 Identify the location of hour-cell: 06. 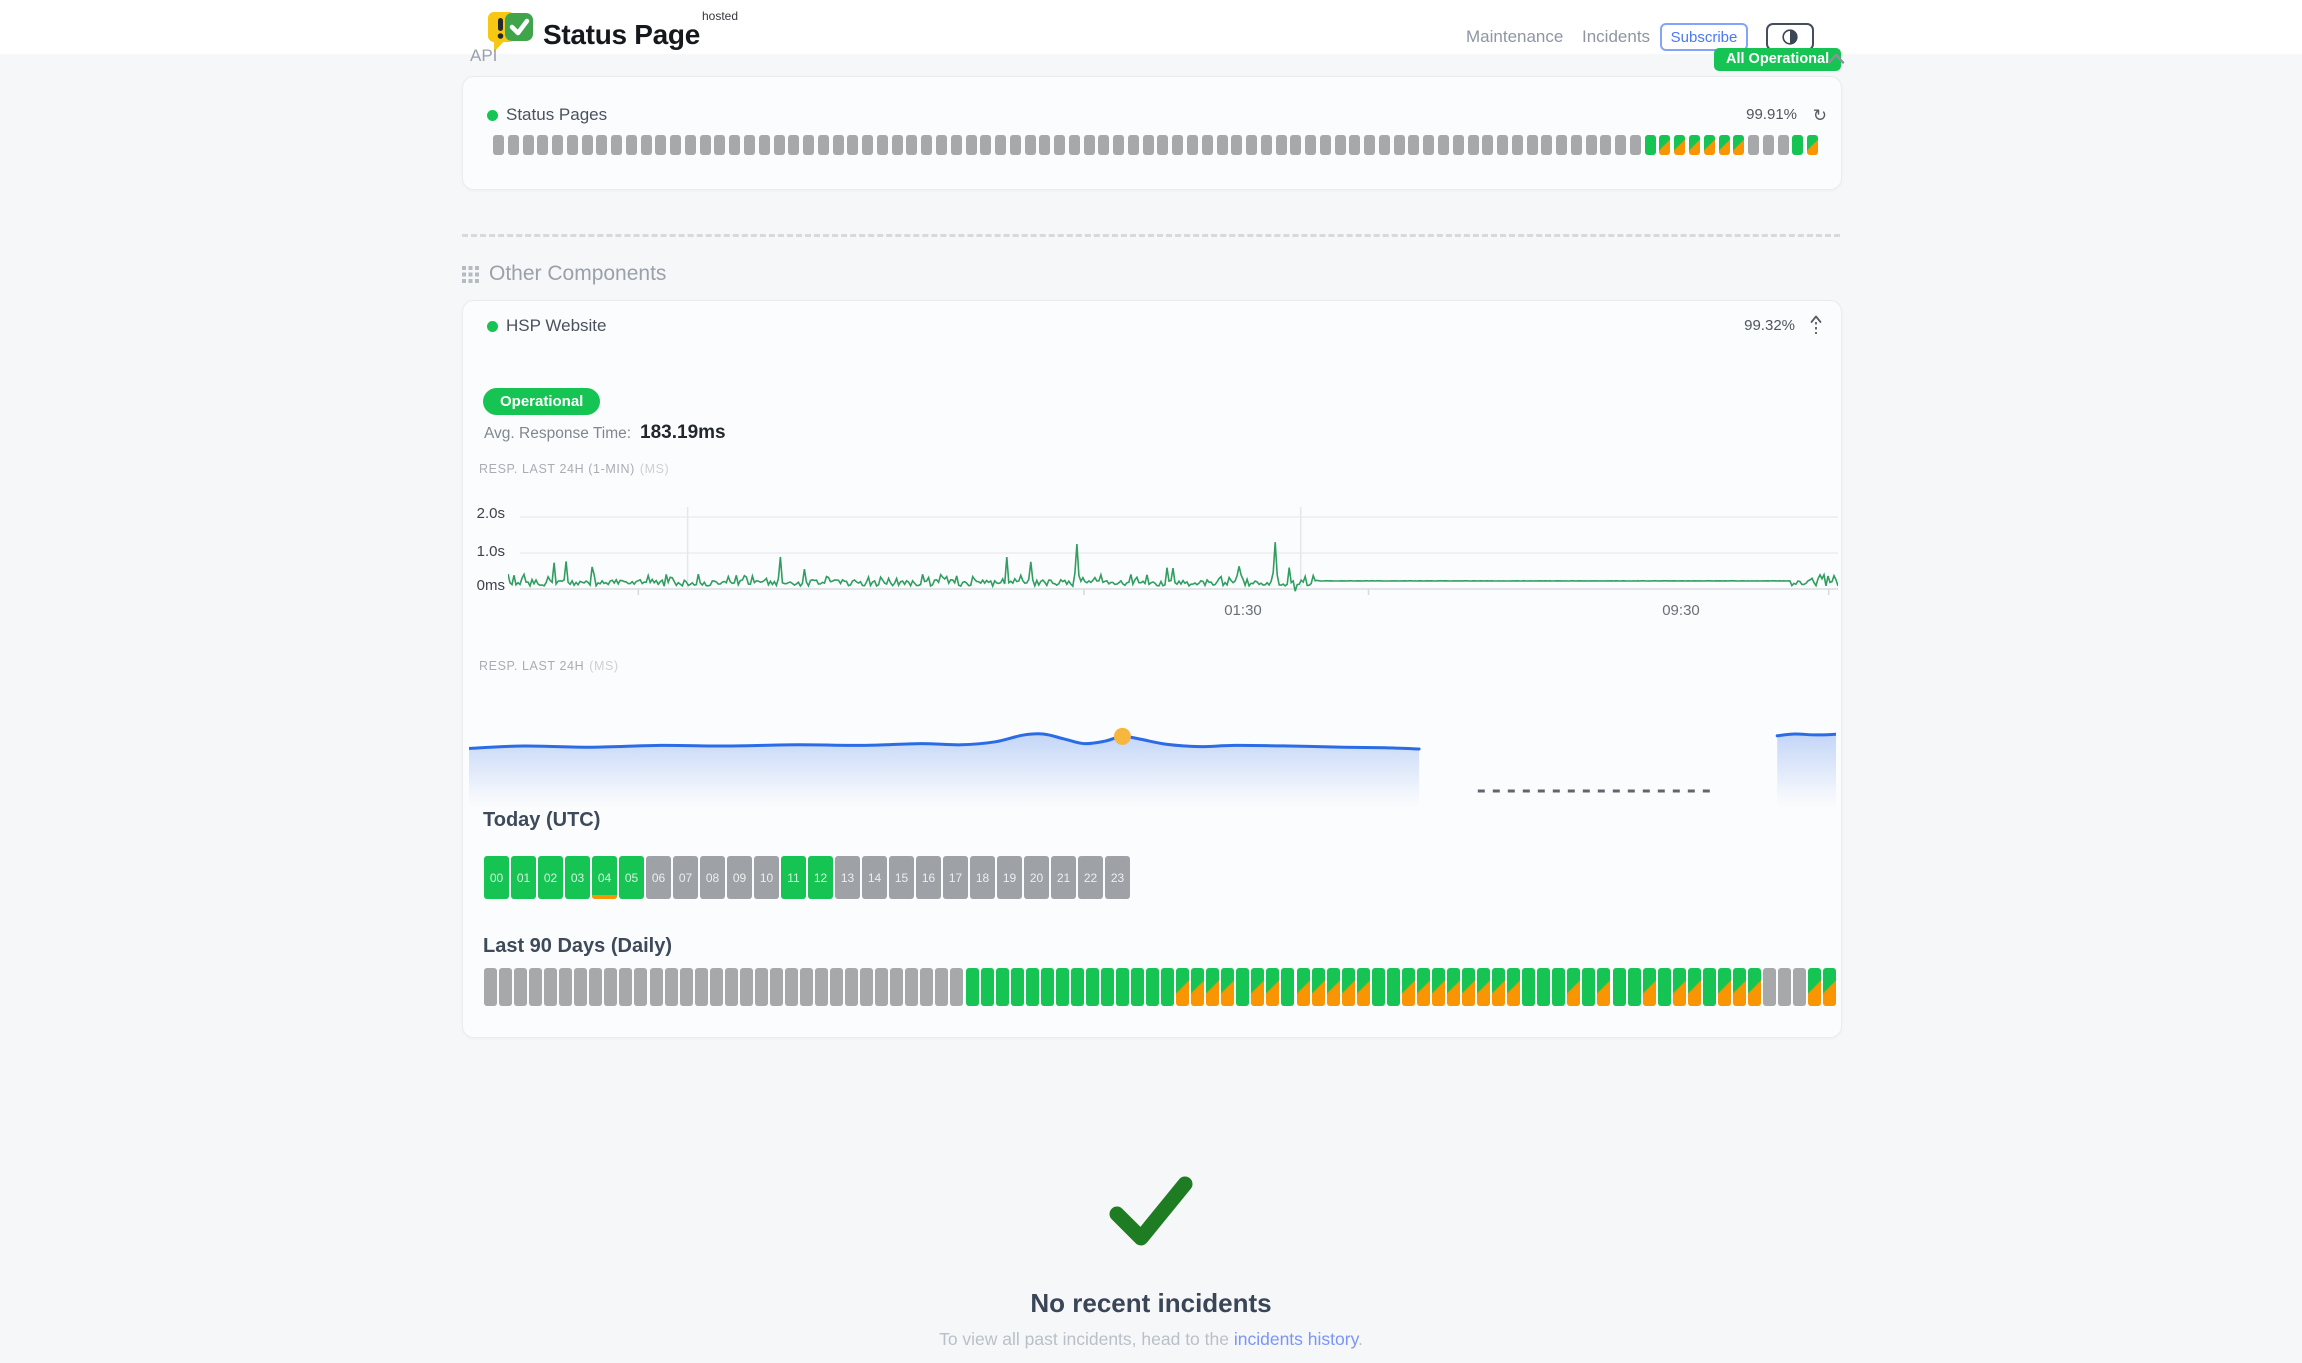
(658, 877).